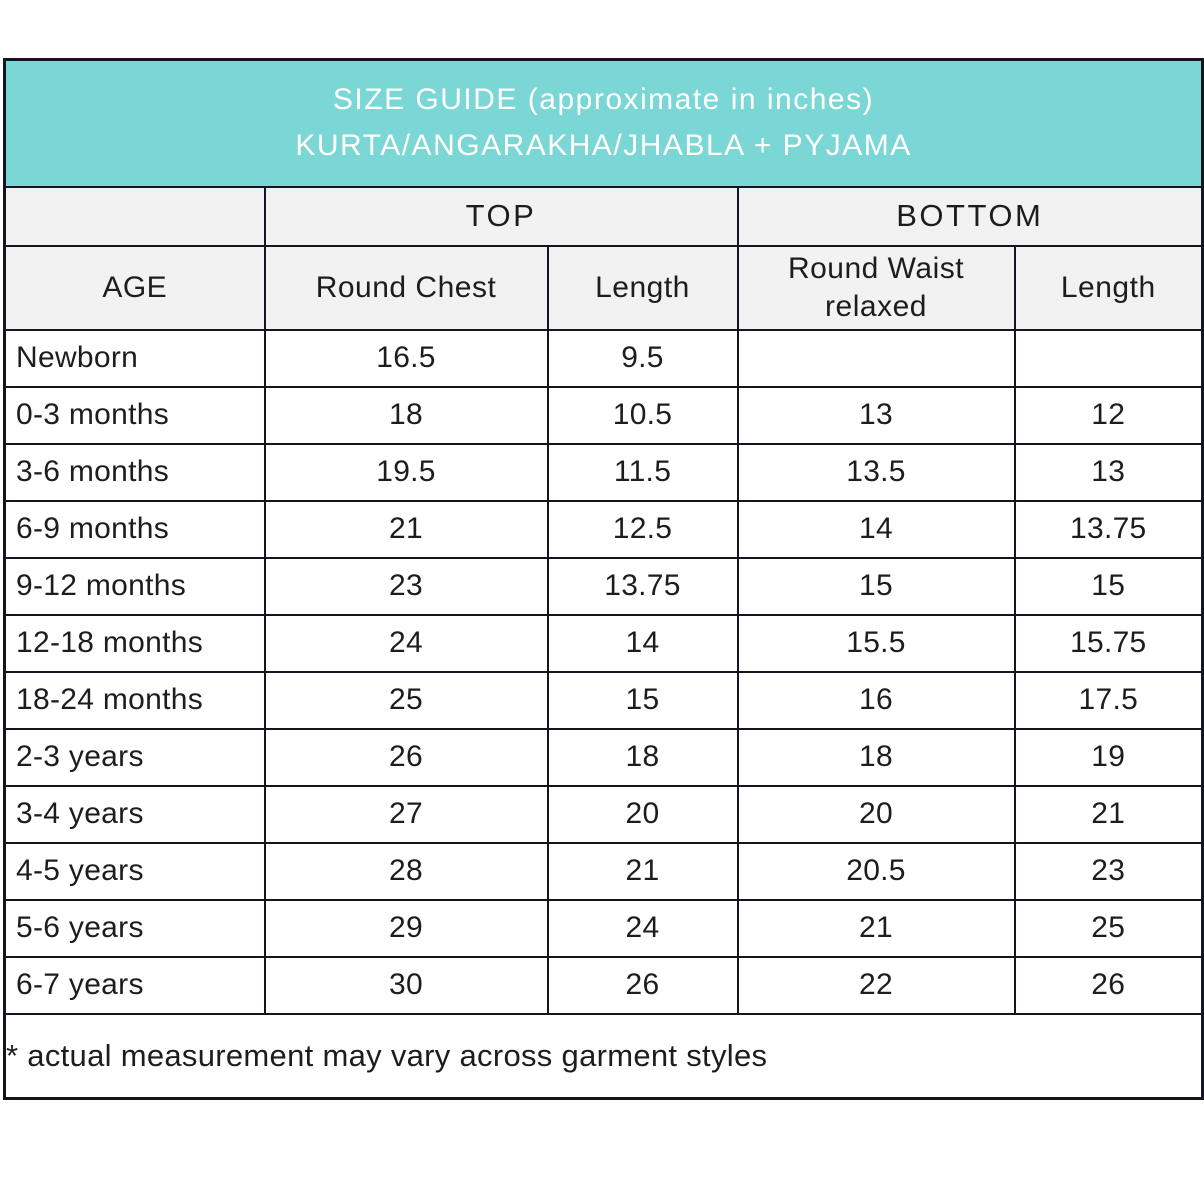  I want to click on column-header-round-chest: Round Chest, so click(406, 287).